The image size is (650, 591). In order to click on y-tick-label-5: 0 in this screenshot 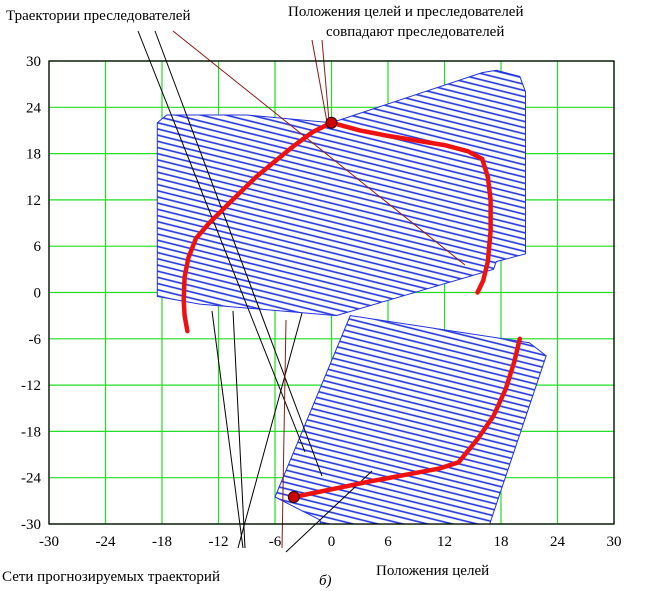, I will do `click(38, 294)`.